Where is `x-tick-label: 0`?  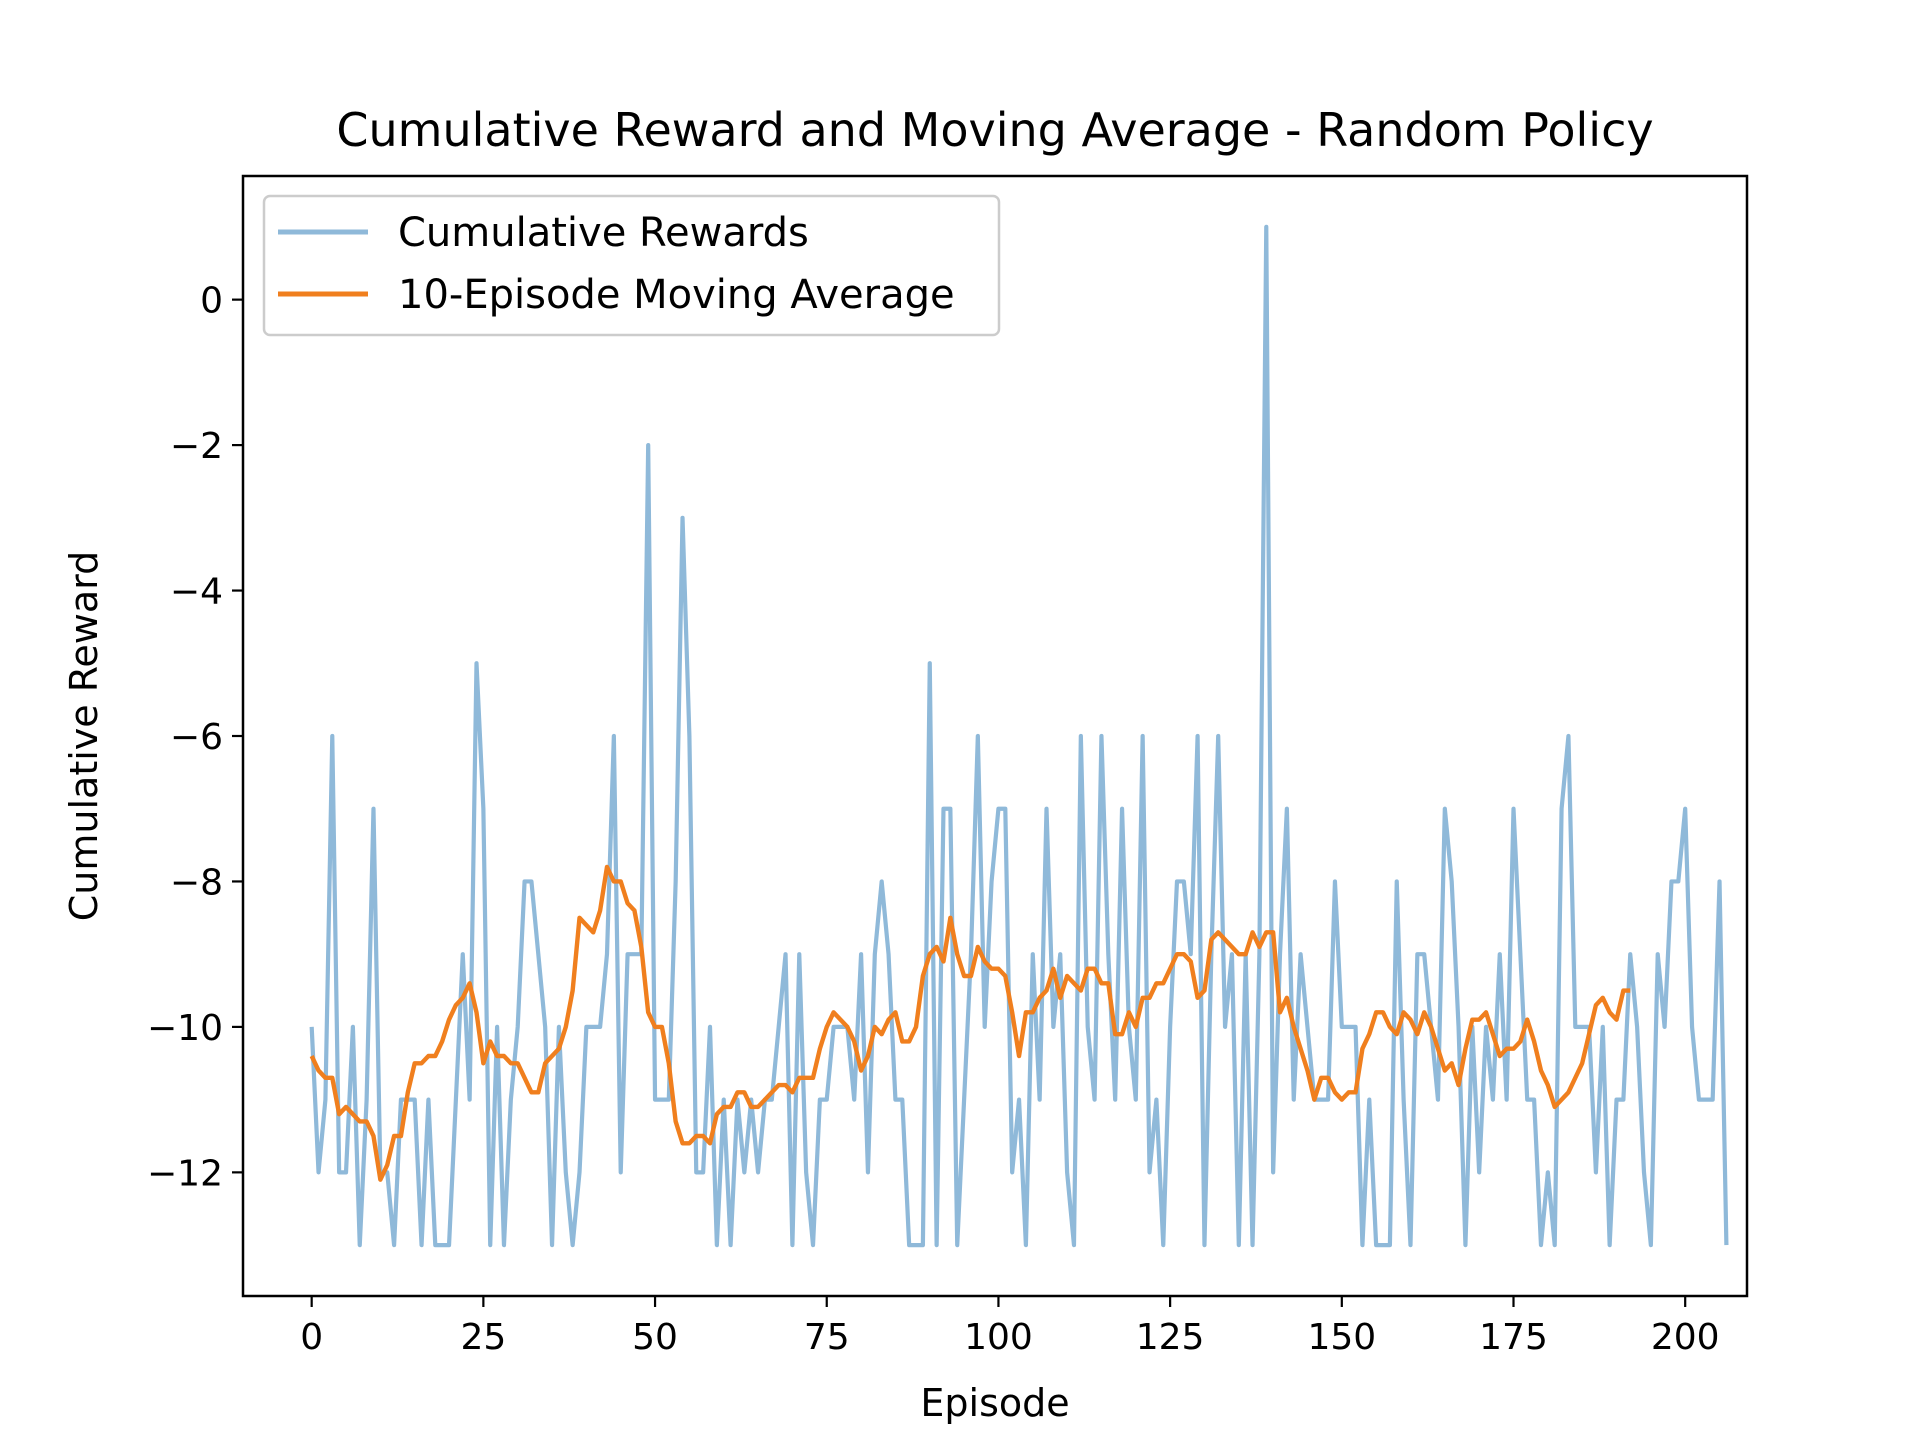
x-tick-label: 0 is located at coordinates (311, 1337).